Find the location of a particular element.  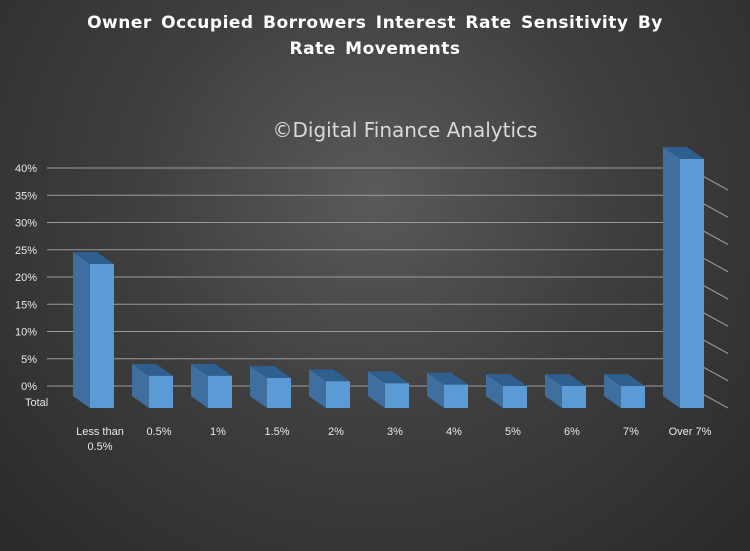

x-tick-label: 4% is located at coordinates (454, 432).